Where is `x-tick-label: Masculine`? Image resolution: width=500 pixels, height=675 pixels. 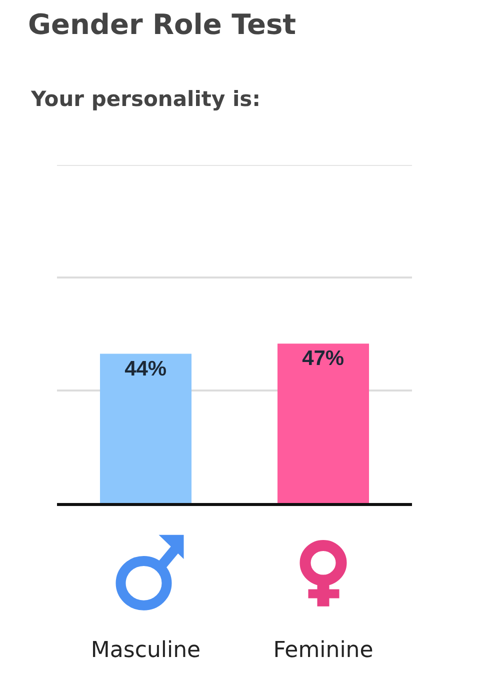
x-tick-label: Masculine is located at coordinates (145, 651).